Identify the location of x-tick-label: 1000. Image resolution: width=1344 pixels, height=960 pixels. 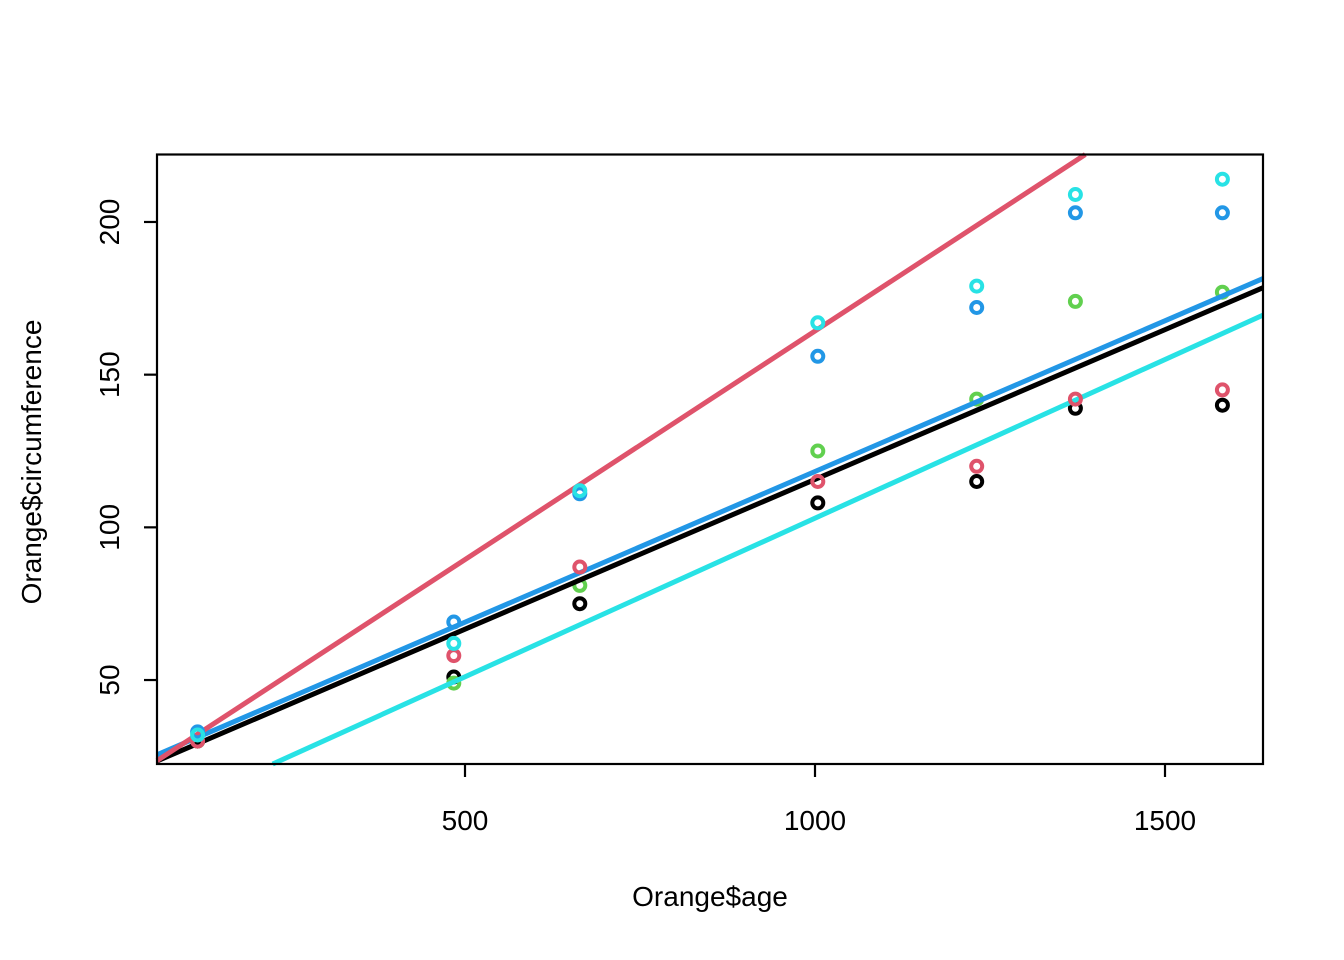
(815, 820).